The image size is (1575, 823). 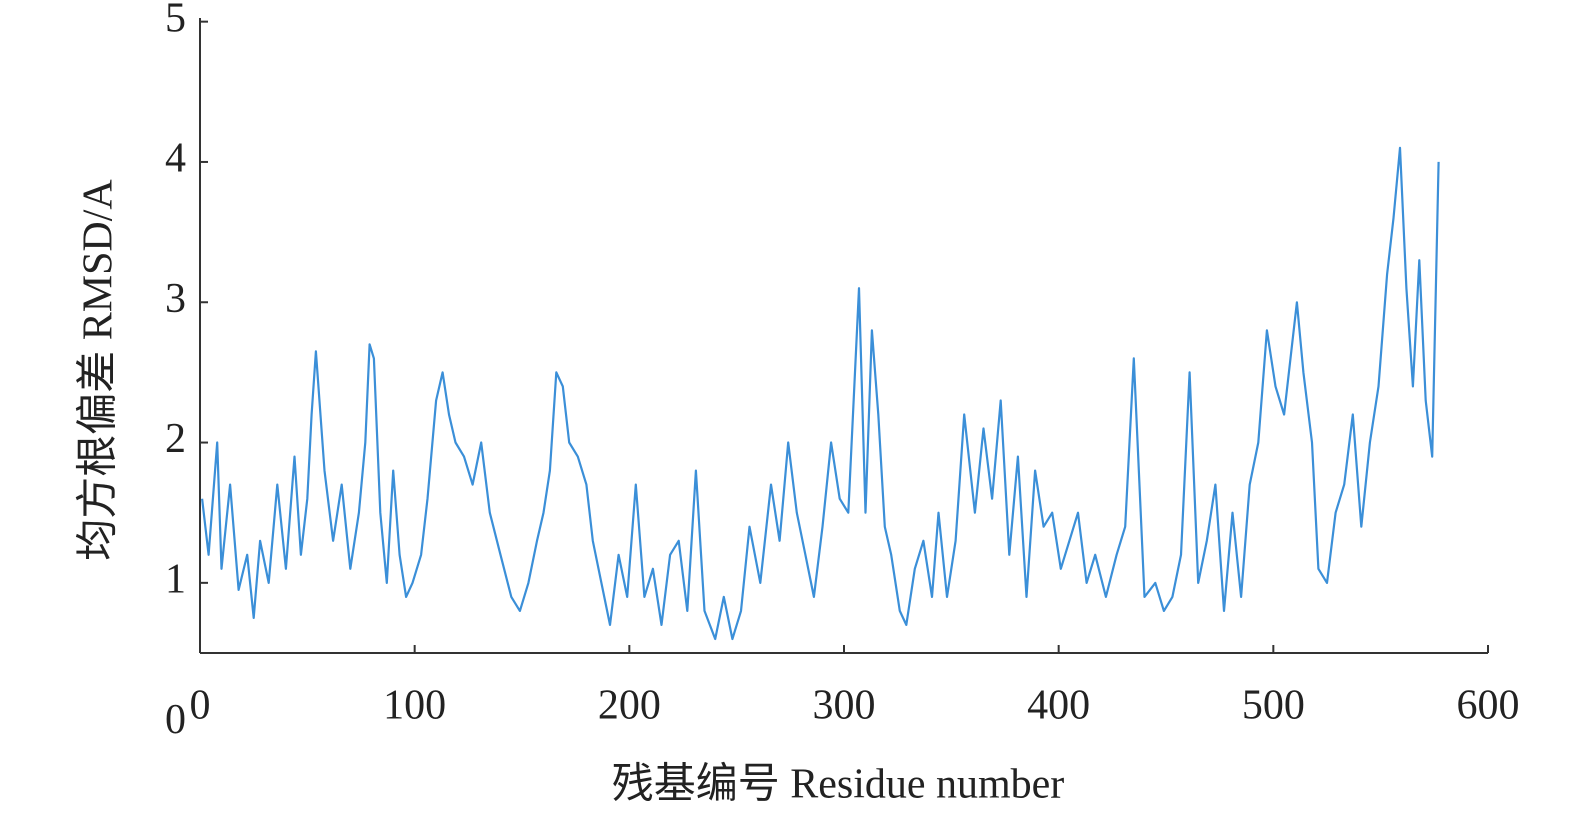 I want to click on y-tick-label: 5, so click(x=175, y=20).